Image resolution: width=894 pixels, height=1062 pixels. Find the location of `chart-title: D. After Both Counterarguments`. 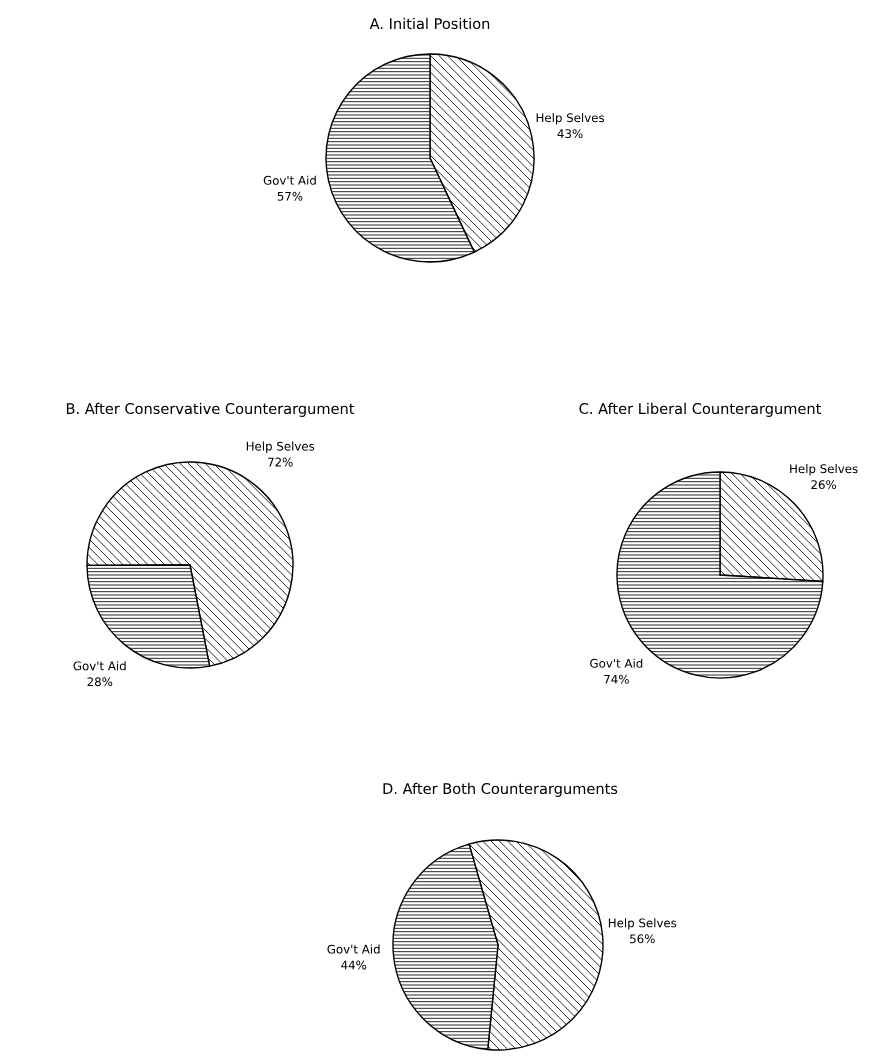

chart-title: D. After Both Counterarguments is located at coordinates (500, 789).